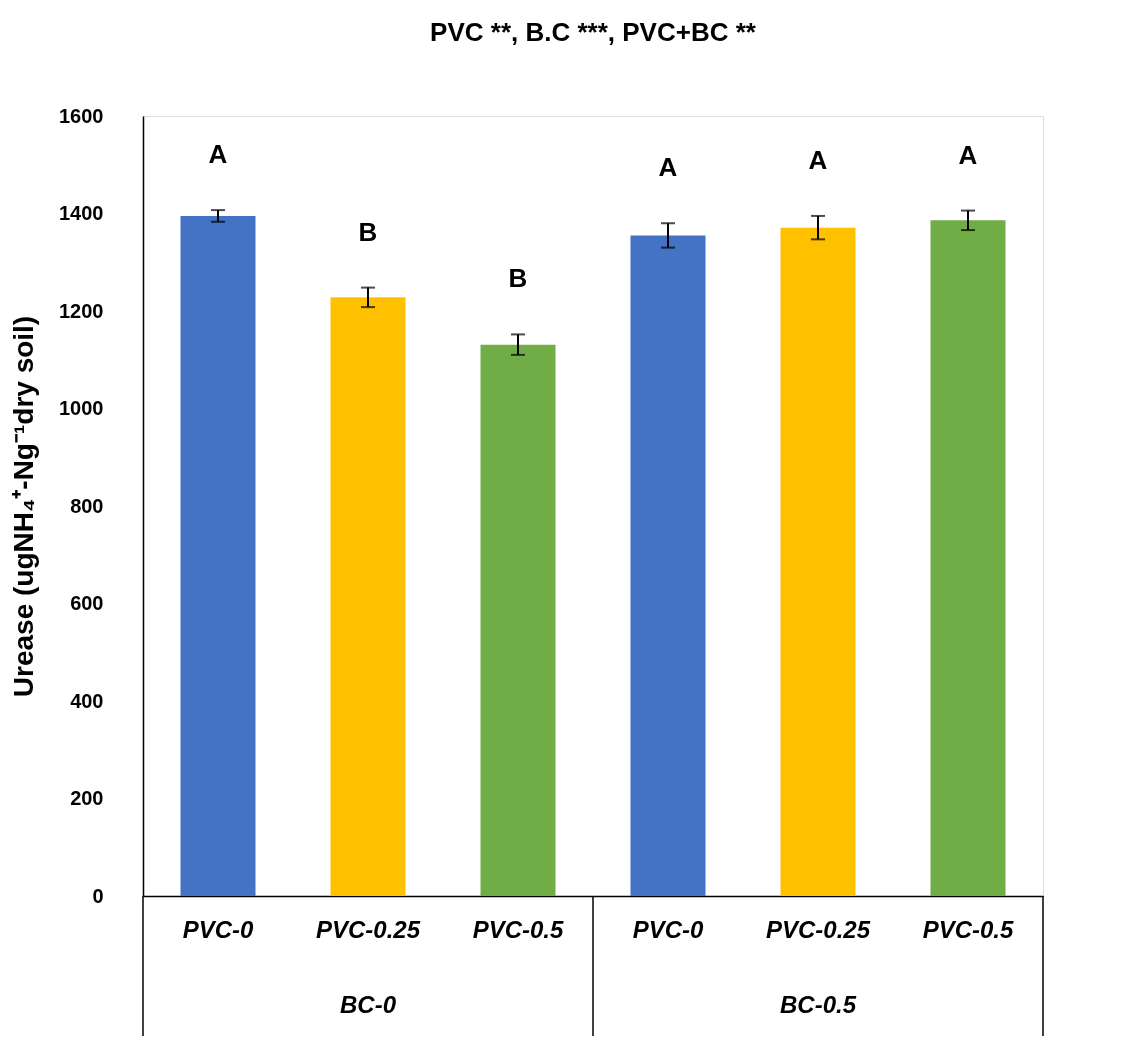 Image resolution: width=1144 pixels, height=1051 pixels. I want to click on text: BC-0.5, so click(818, 1004).